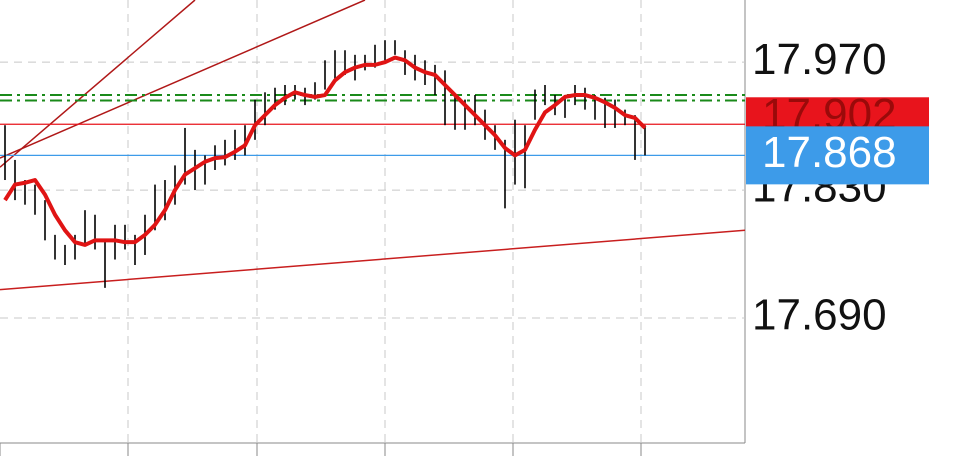 This screenshot has height=456, width=963. Describe the element at coordinates (321, 449) in the screenshot. I see `x-axis-ticks` at that location.